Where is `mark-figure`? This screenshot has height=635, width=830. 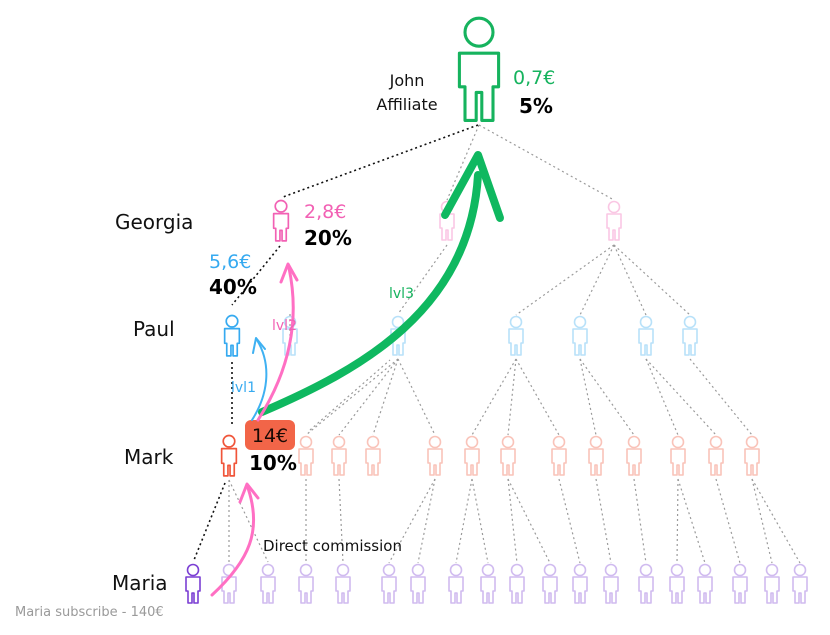
mark-figure is located at coordinates (229, 455).